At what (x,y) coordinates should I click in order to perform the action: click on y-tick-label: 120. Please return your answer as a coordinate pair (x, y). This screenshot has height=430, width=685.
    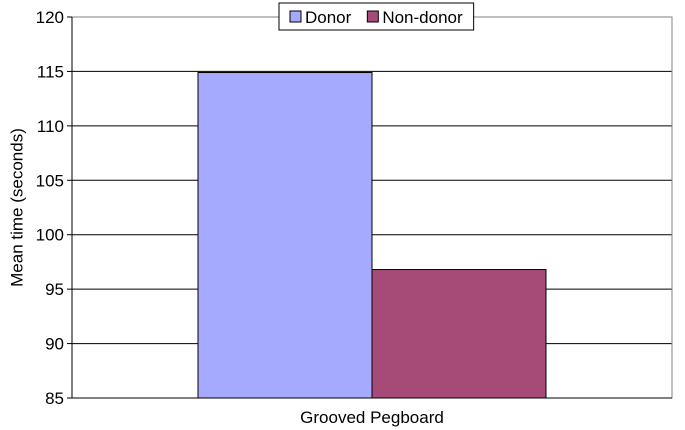
    Looking at the image, I should click on (50, 17).